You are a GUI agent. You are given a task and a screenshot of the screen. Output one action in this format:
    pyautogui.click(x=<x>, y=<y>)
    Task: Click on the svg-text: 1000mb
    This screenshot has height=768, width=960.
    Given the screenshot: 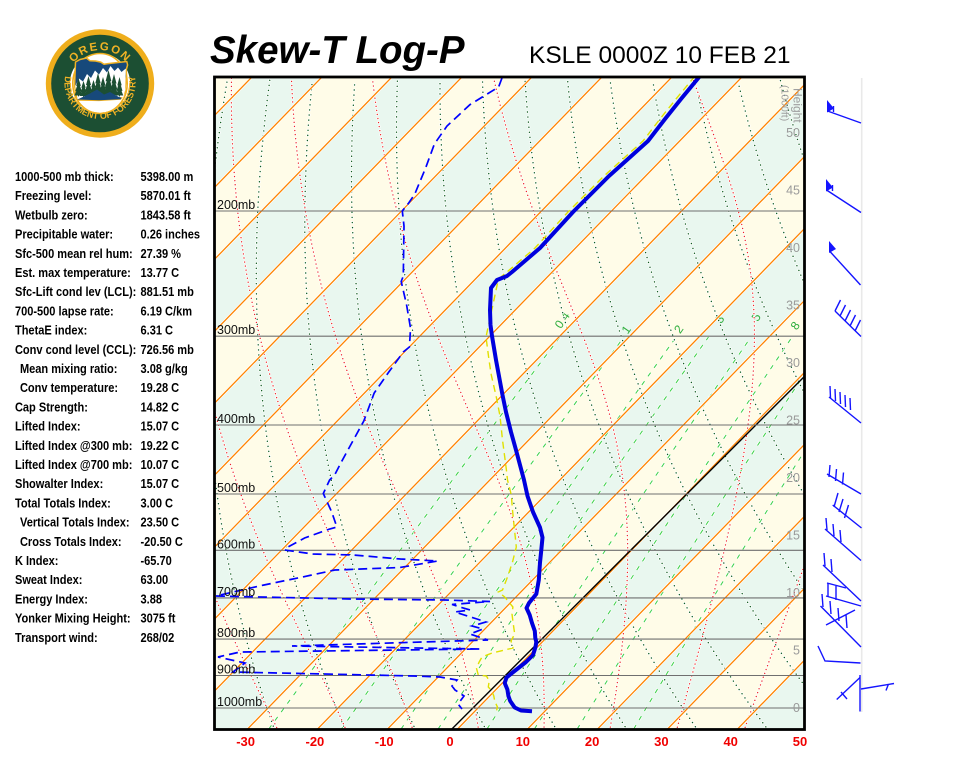 What is the action you would take?
    pyautogui.click(x=239, y=702)
    